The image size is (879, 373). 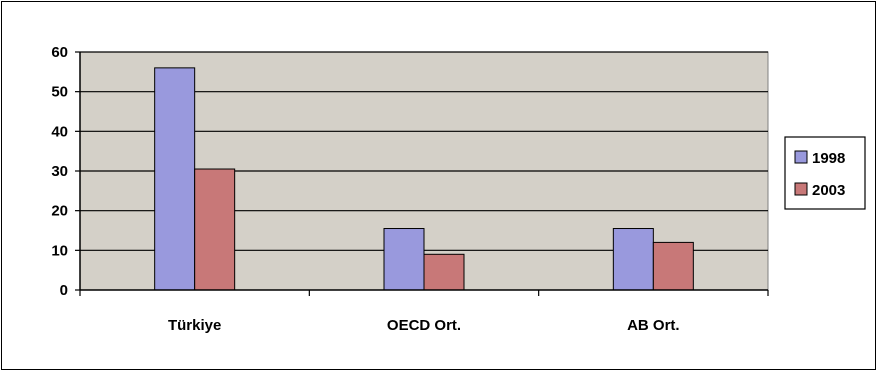 What do you see at coordinates (59, 92) in the screenshot?
I see `y-tick-label: 50` at bounding box center [59, 92].